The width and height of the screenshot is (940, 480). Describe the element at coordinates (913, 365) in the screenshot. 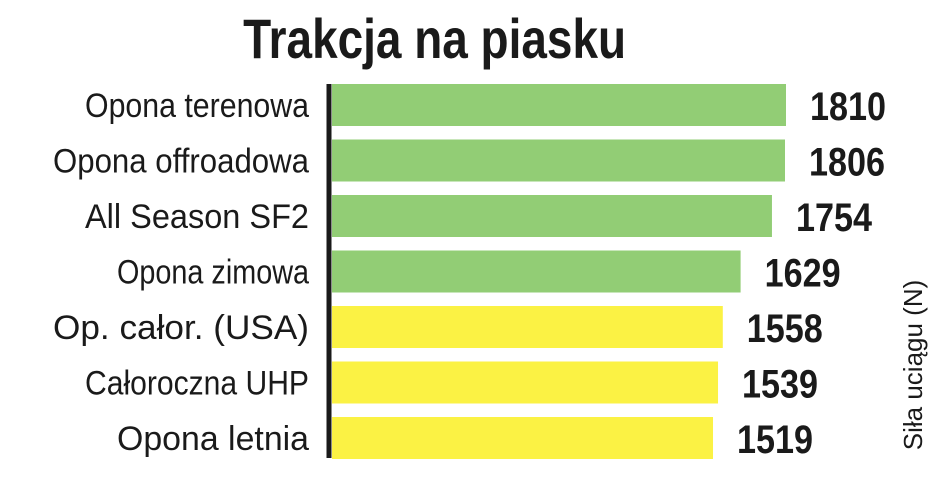

I see `unit-axis-label: Siła uciągu (N)` at that location.